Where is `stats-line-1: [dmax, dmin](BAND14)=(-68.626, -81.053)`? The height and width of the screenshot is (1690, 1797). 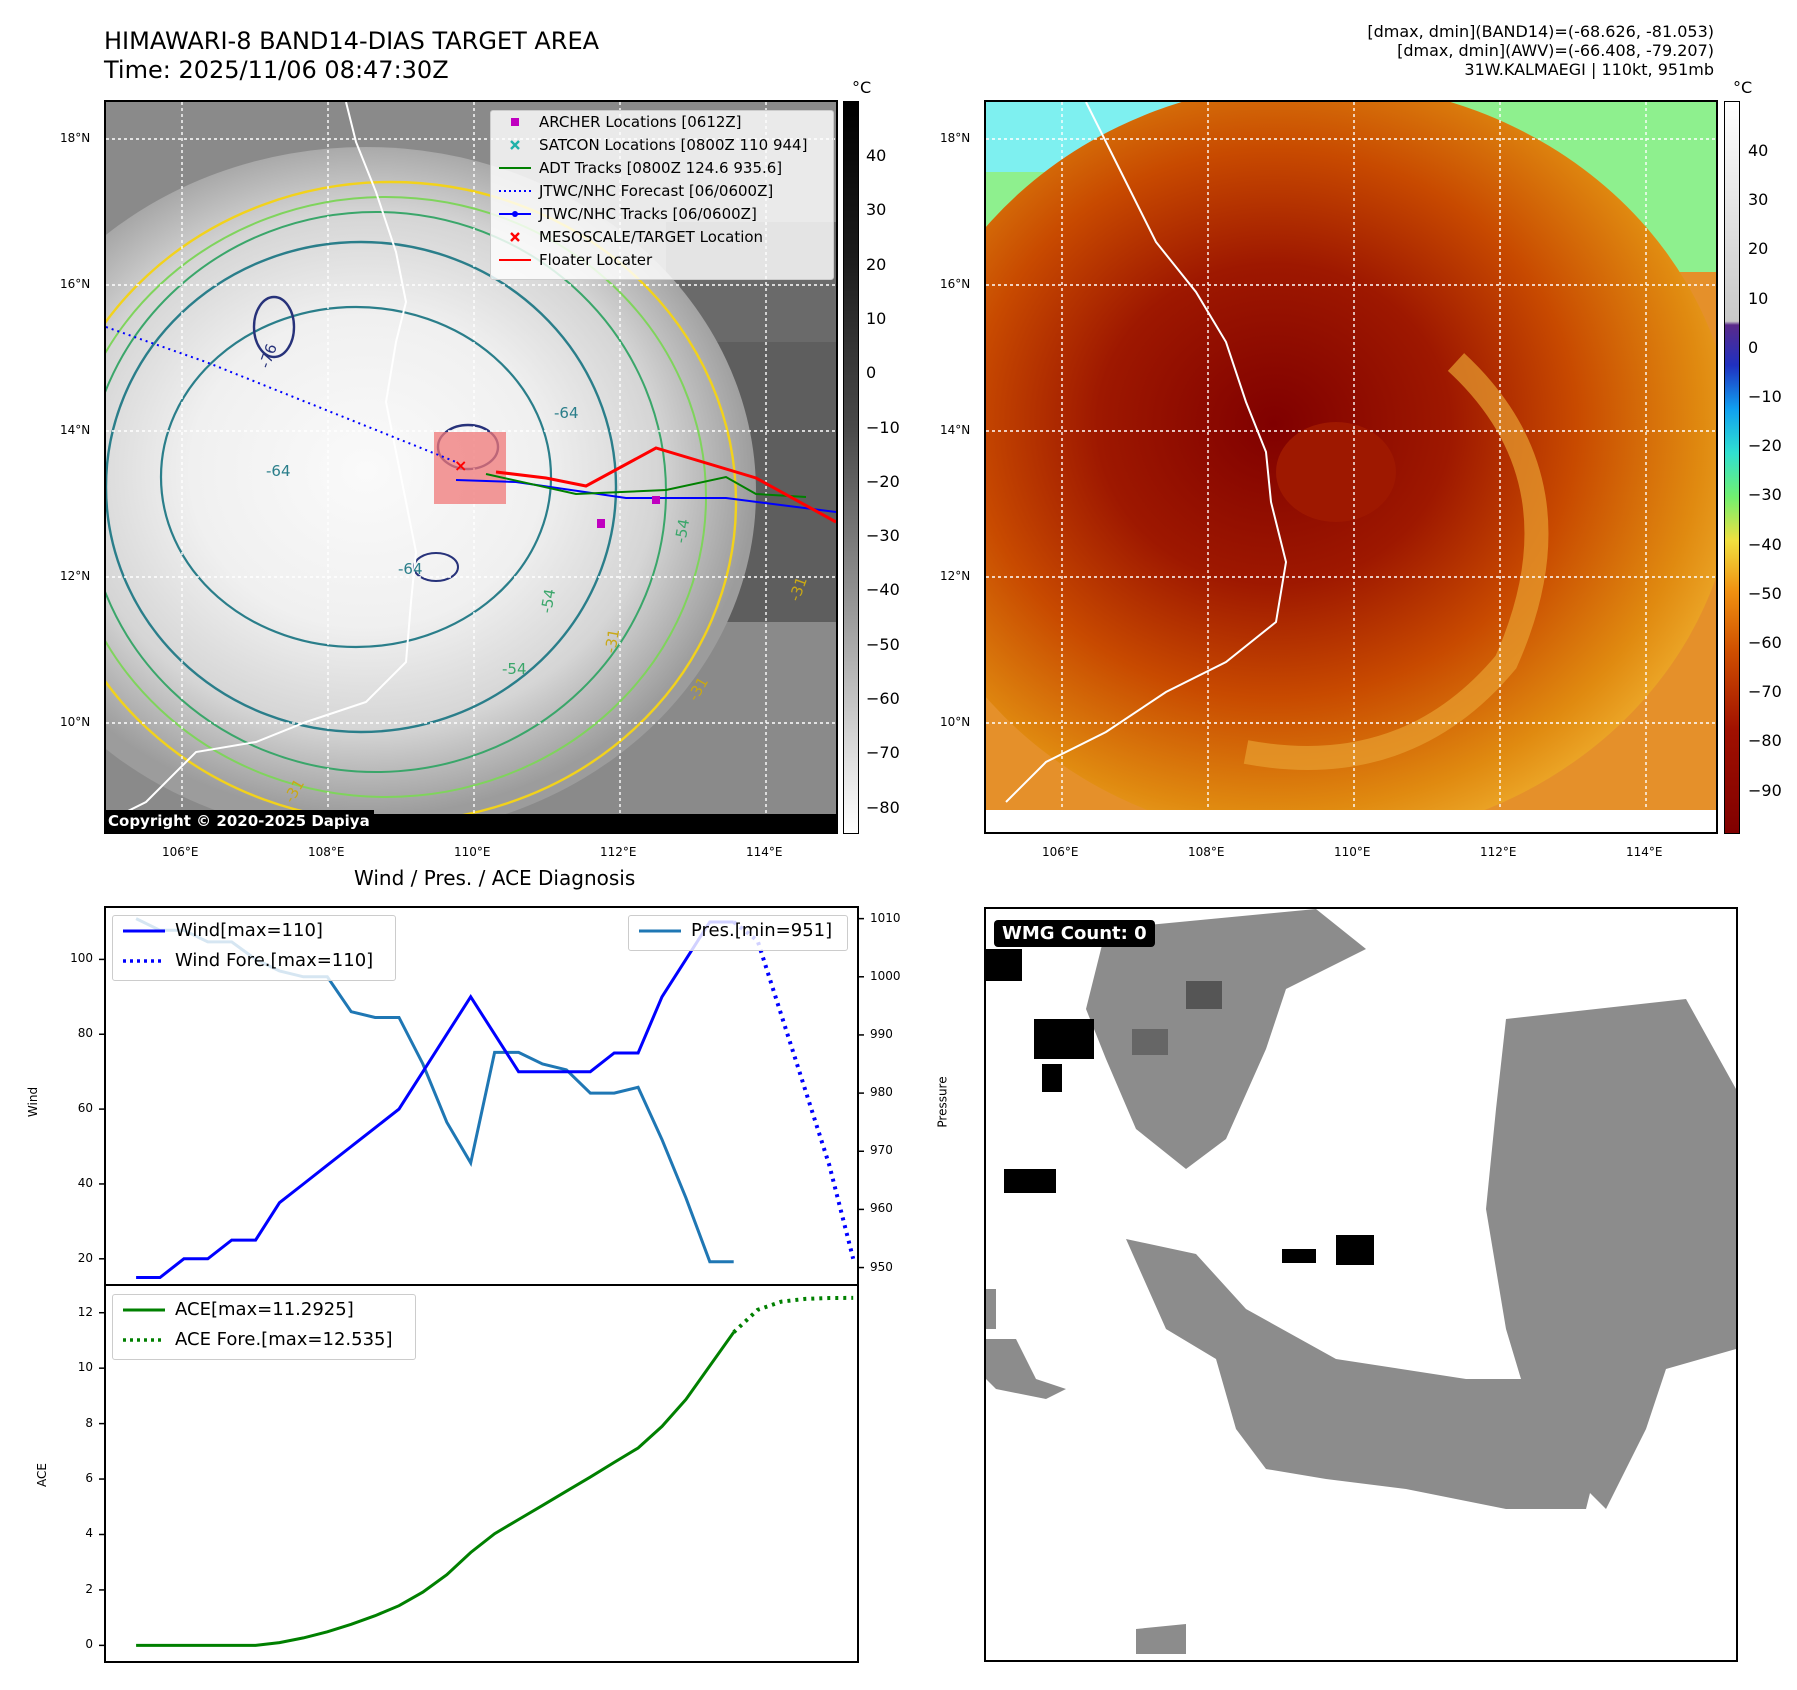 stats-line-1: [dmax, dmin](BAND14)=(-68.626, -81.053) is located at coordinates (1540, 31).